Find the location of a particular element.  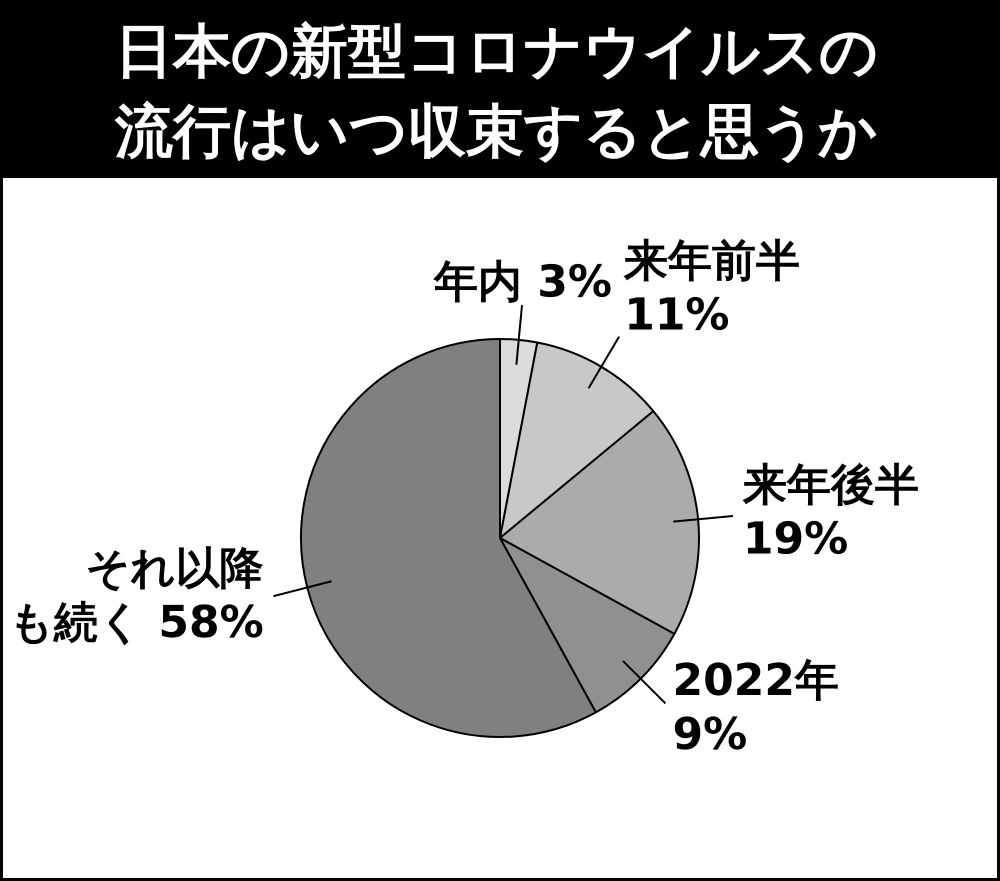

slice-label: 2022年 is located at coordinates (756, 680).